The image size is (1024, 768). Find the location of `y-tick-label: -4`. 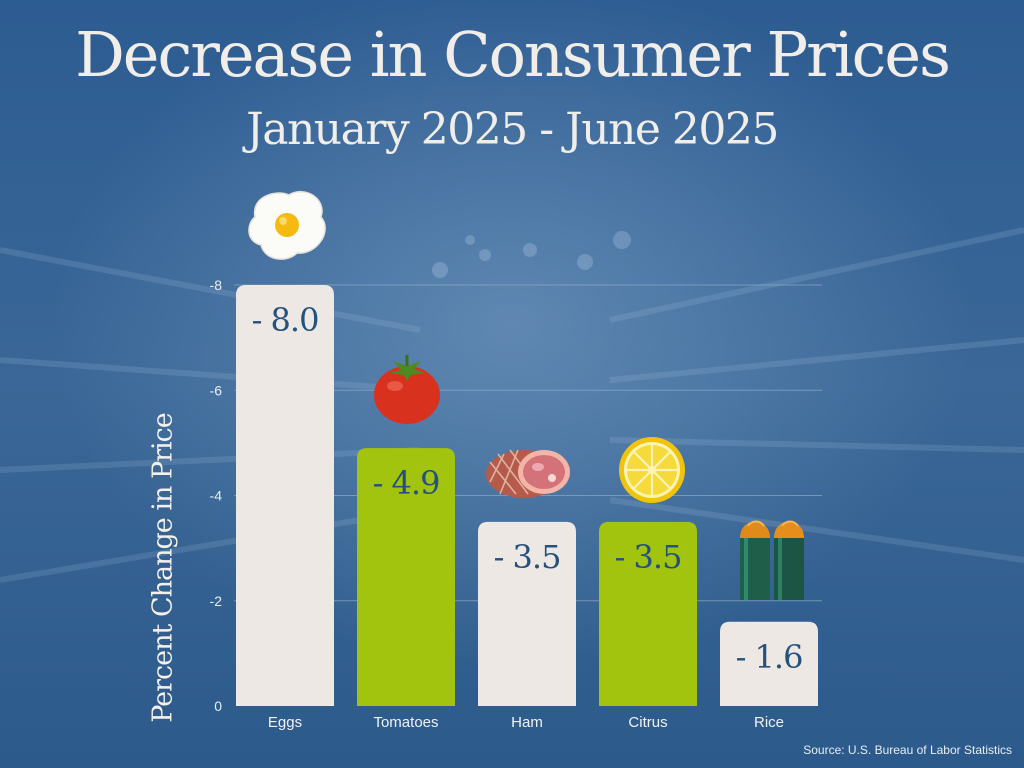

y-tick-label: -4 is located at coordinates (216, 496).